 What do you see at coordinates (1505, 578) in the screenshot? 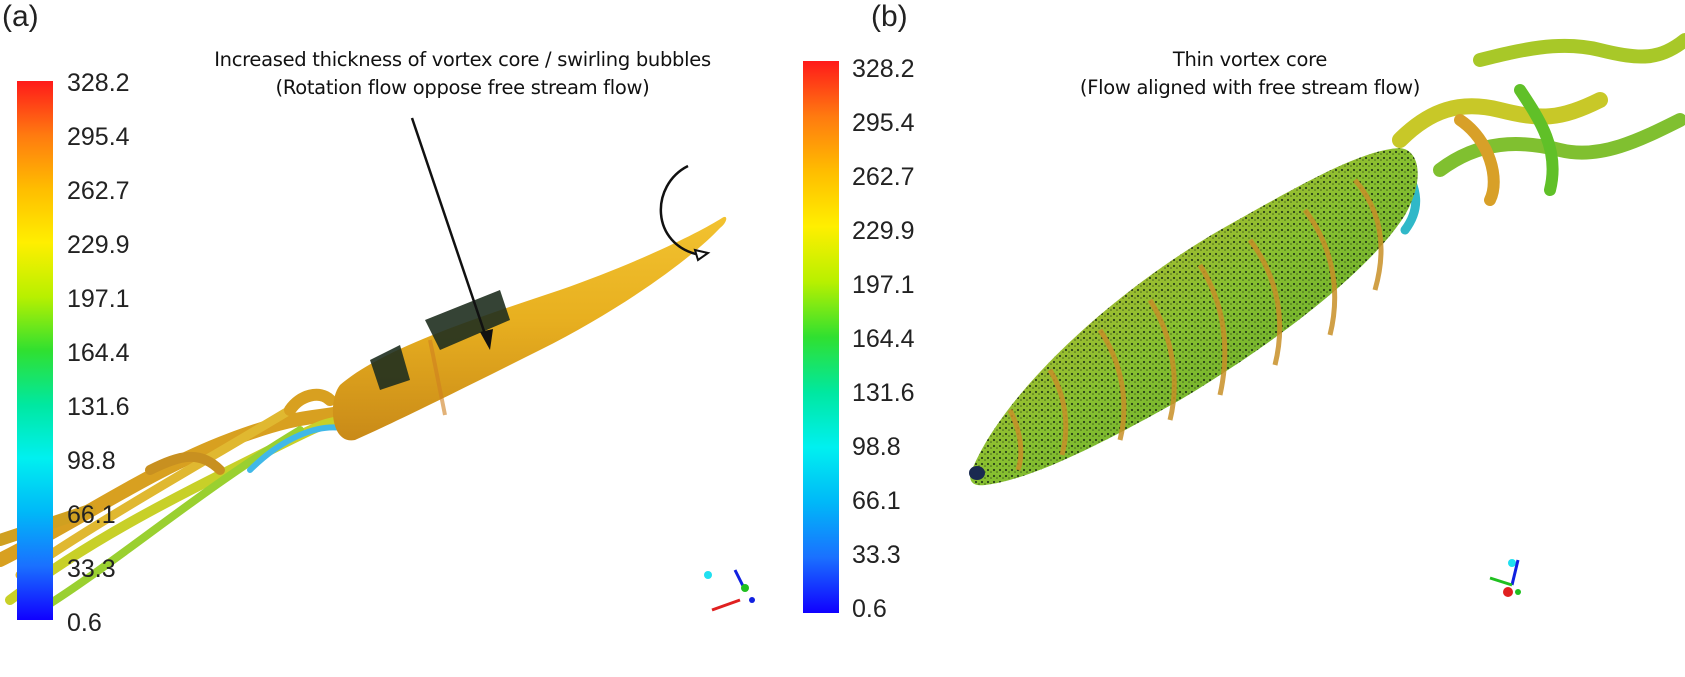
I see `axis-triad-icon-b` at bounding box center [1505, 578].